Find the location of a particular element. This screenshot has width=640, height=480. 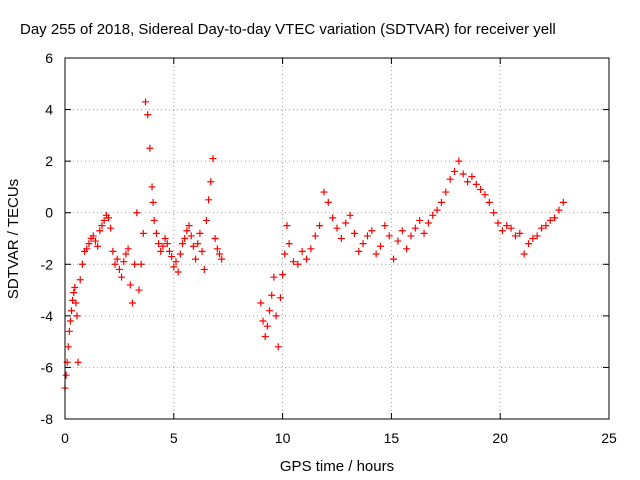

y-tick-label: 6 is located at coordinates (49, 58).